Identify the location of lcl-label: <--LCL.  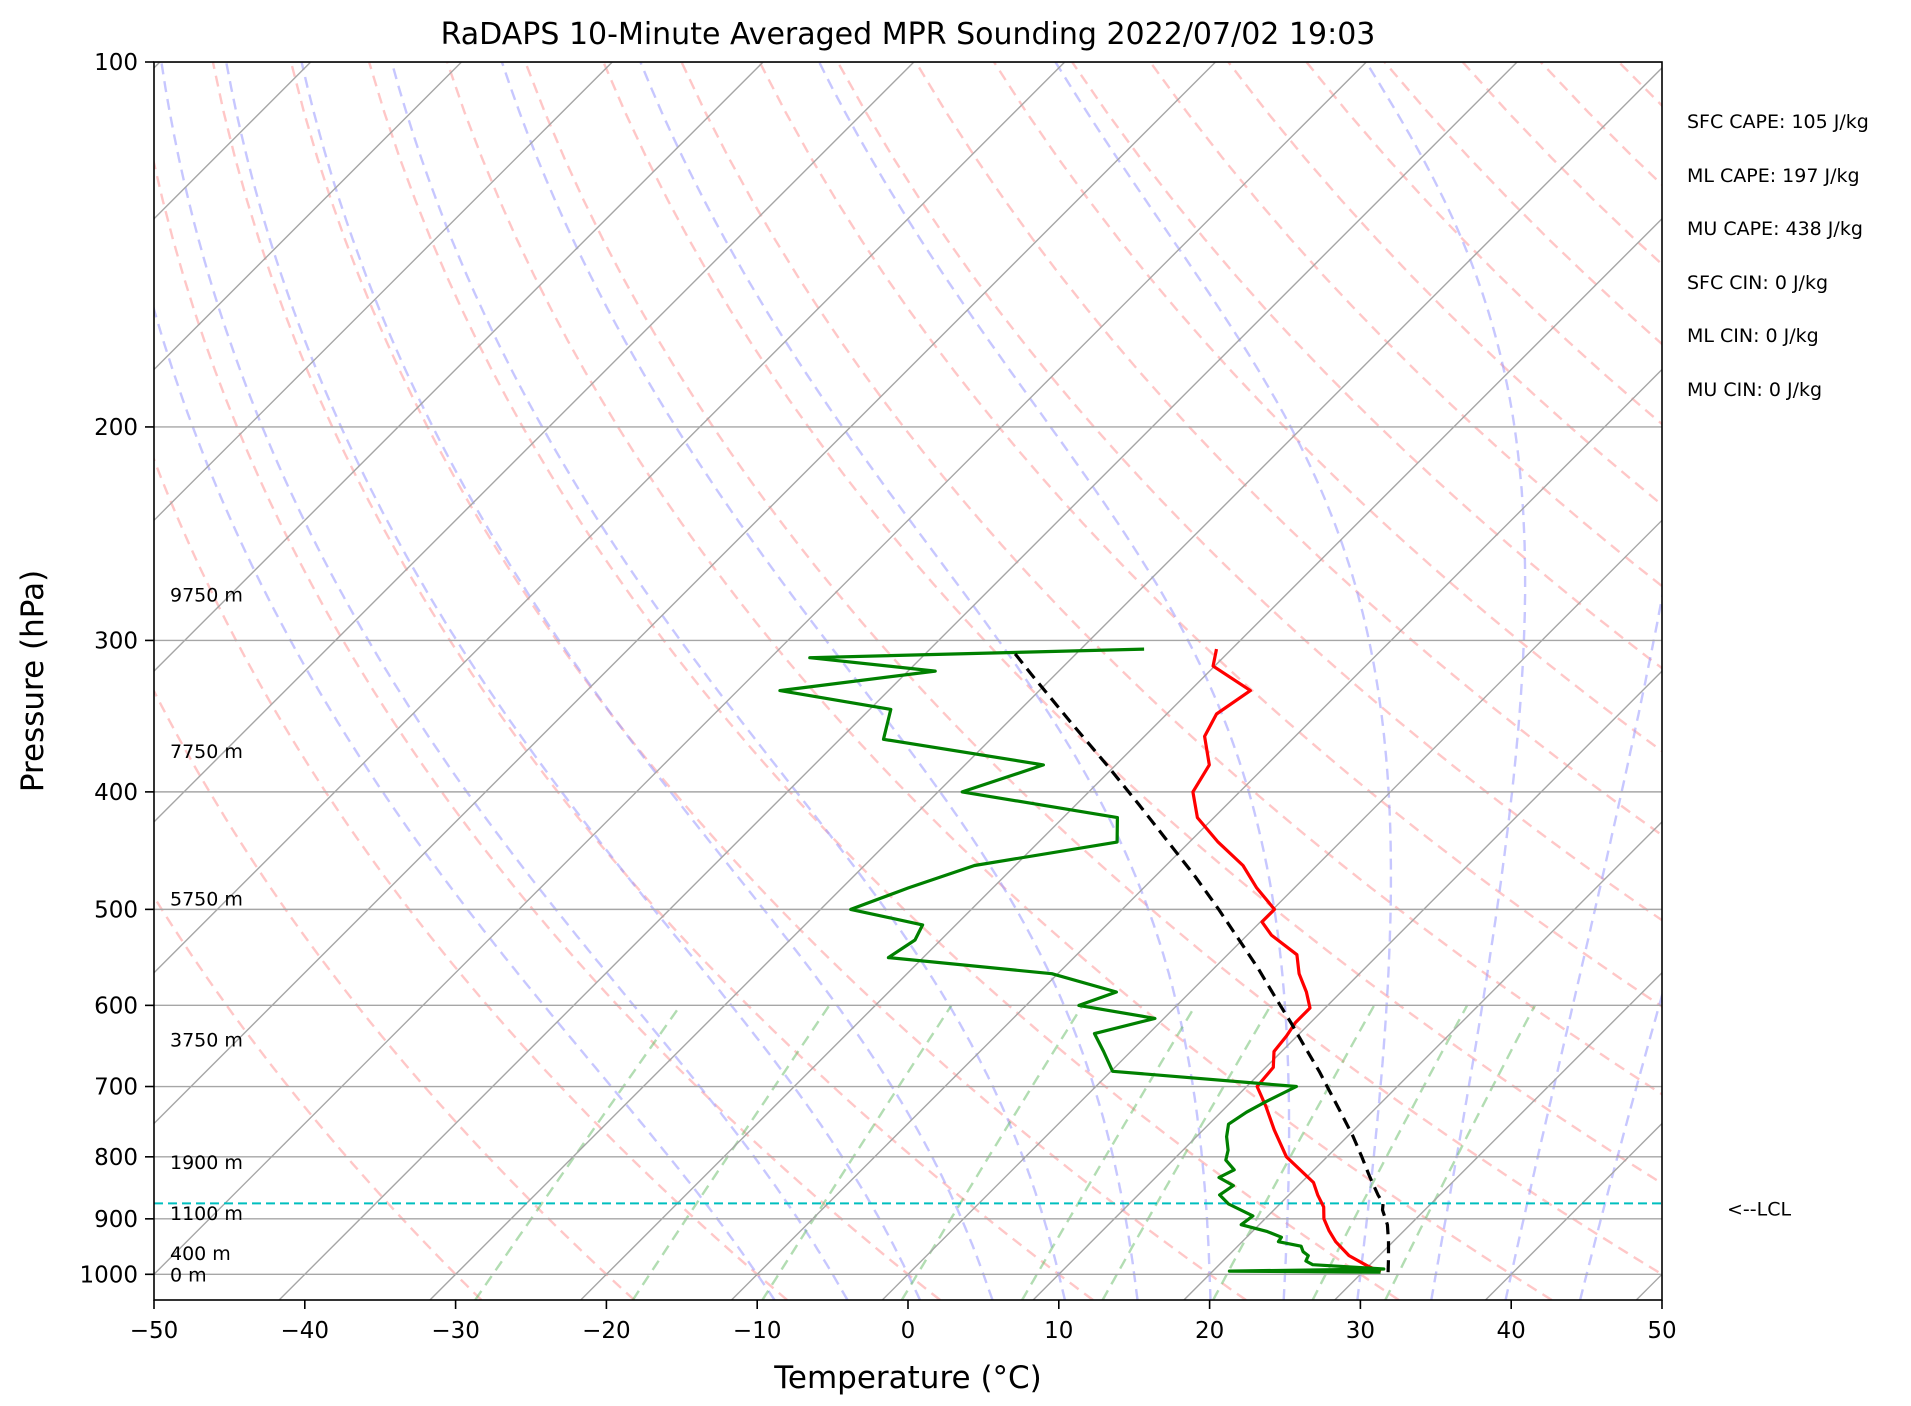
(1759, 1209).